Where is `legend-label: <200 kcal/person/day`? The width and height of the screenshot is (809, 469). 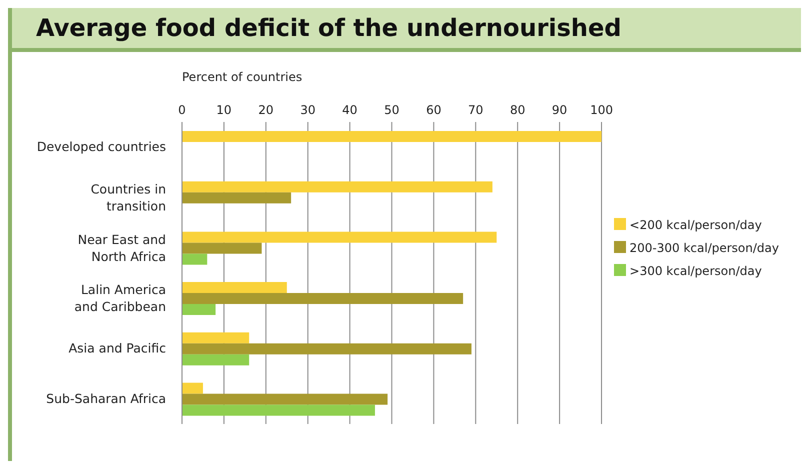 legend-label: <200 kcal/person/day is located at coordinates (696, 225).